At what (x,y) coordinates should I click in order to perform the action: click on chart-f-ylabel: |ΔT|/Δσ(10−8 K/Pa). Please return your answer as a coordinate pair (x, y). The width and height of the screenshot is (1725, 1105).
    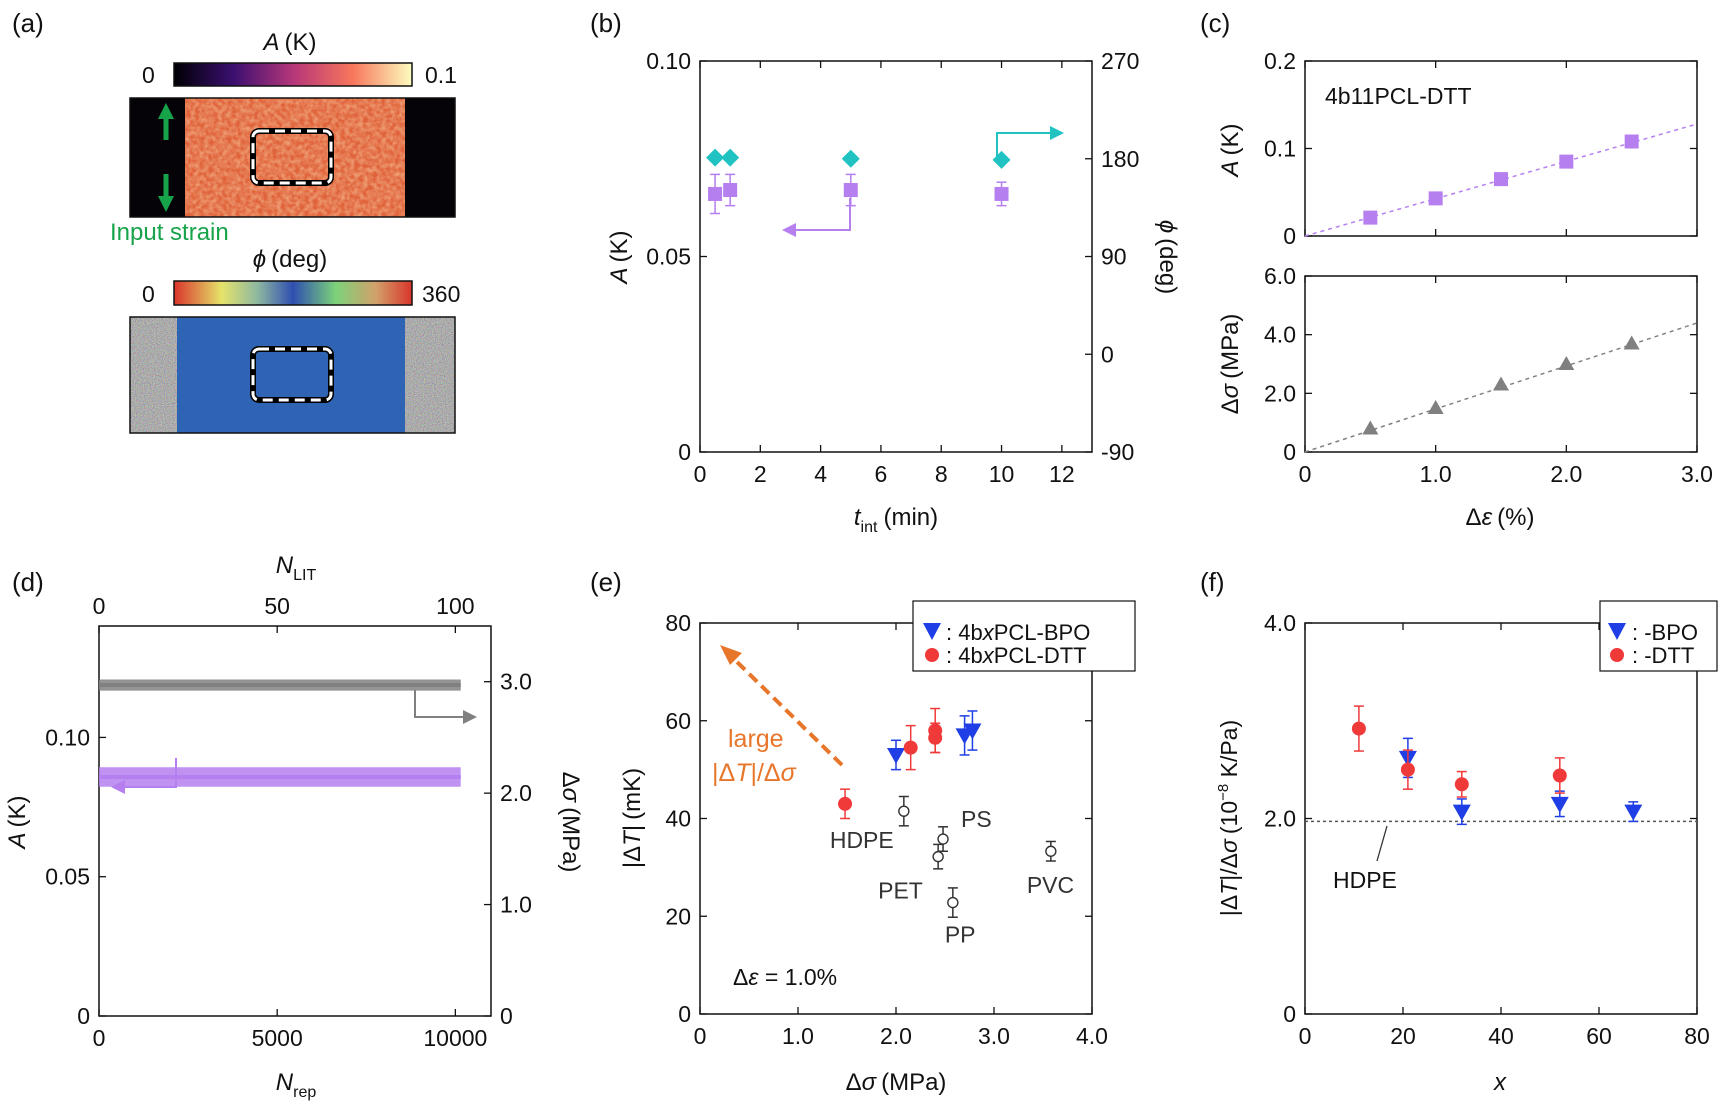
    Looking at the image, I should click on (1228, 818).